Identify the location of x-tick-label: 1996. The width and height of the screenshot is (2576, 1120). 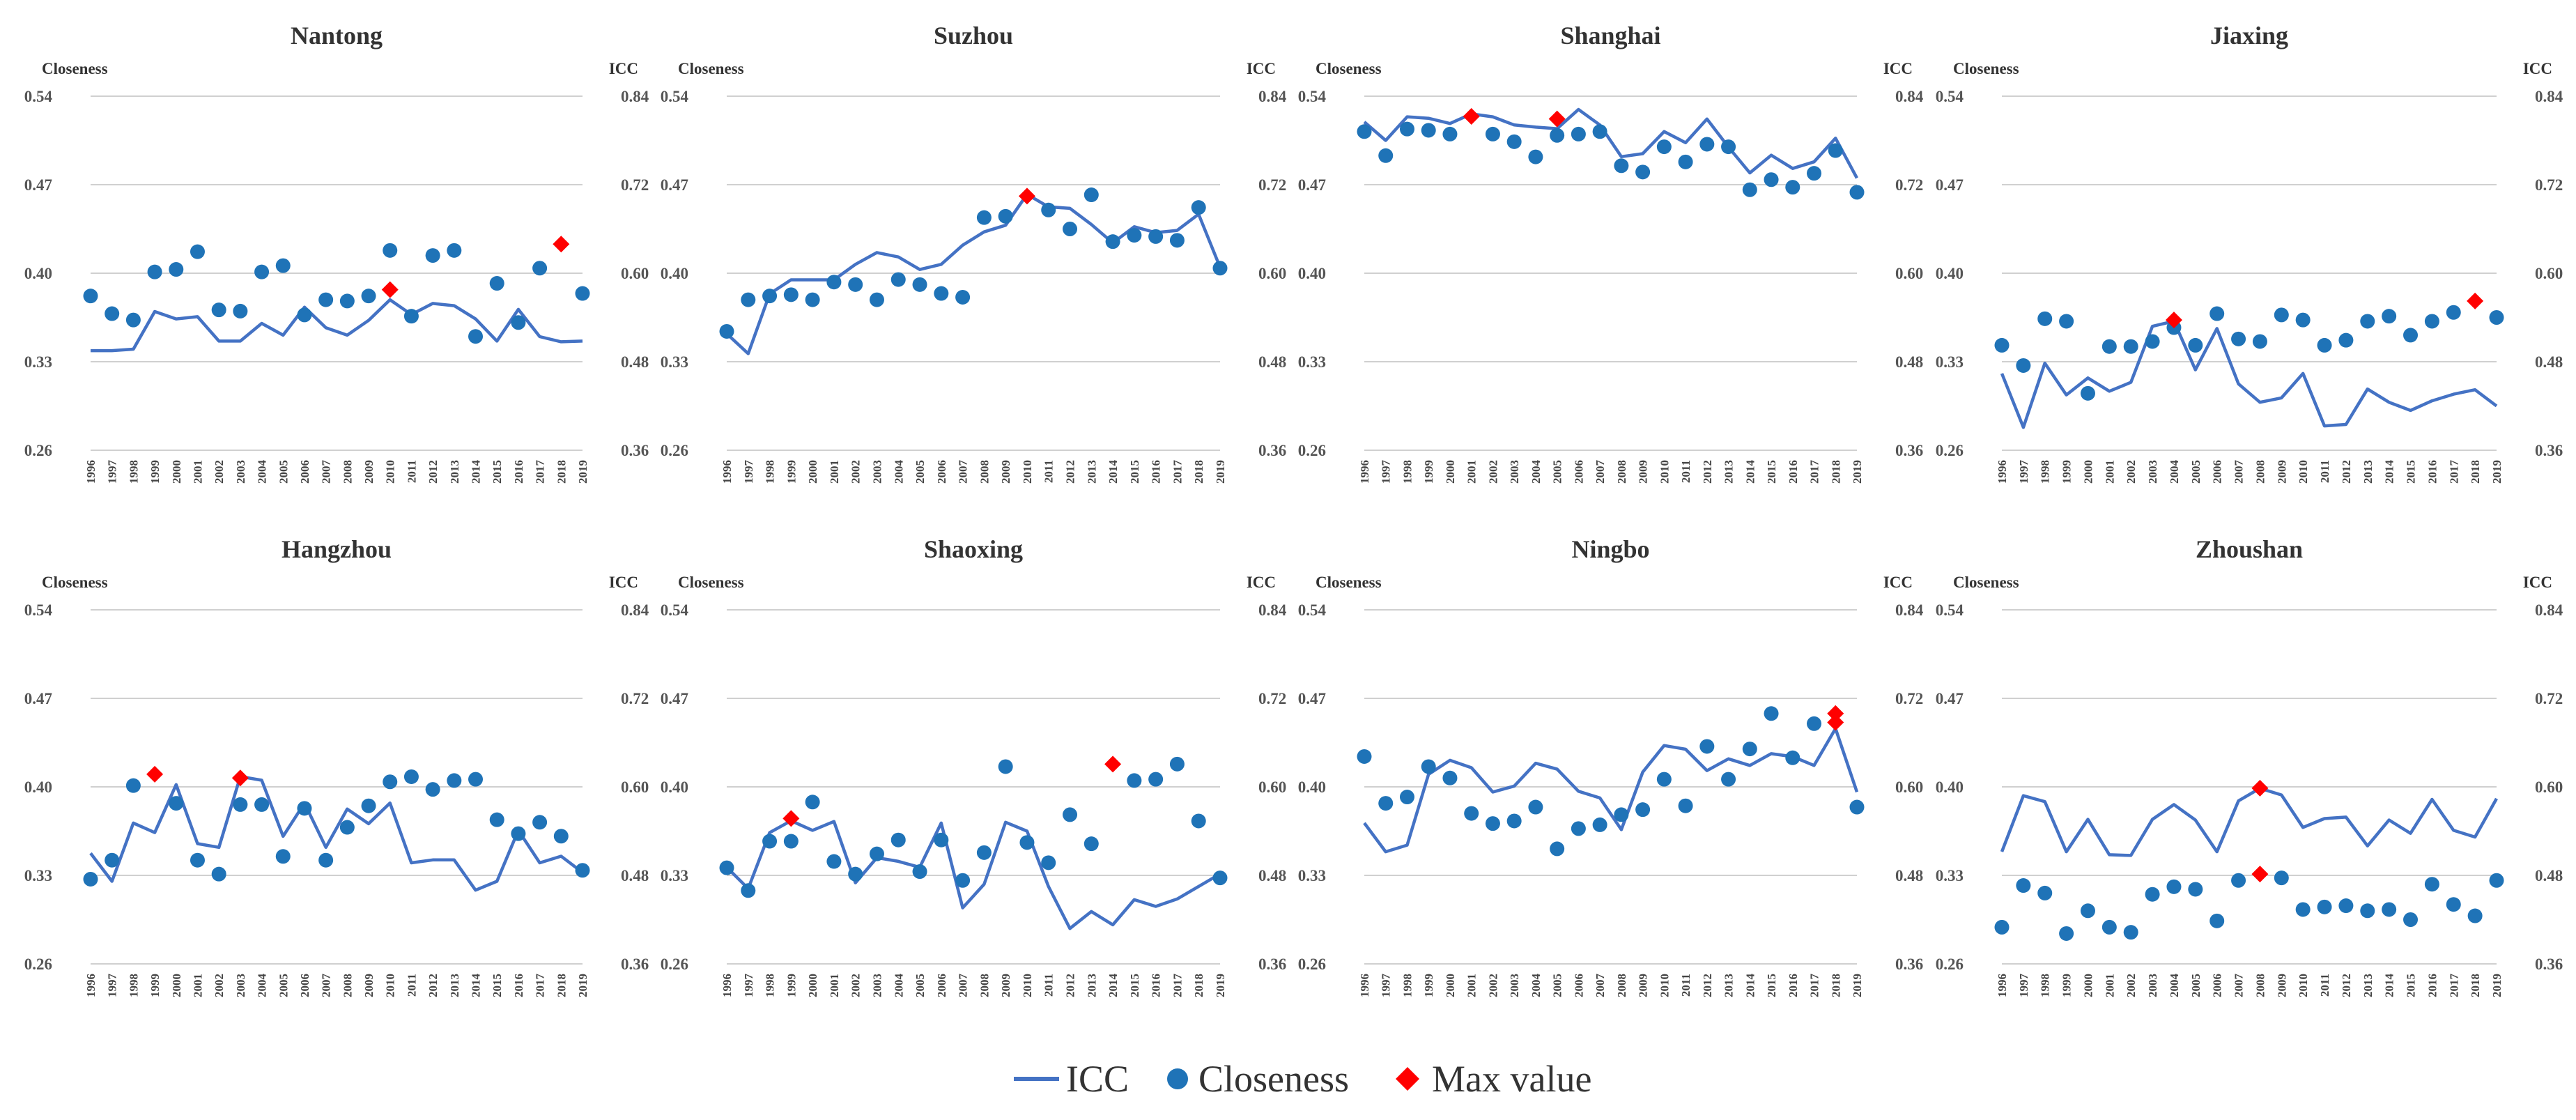
(2002, 985).